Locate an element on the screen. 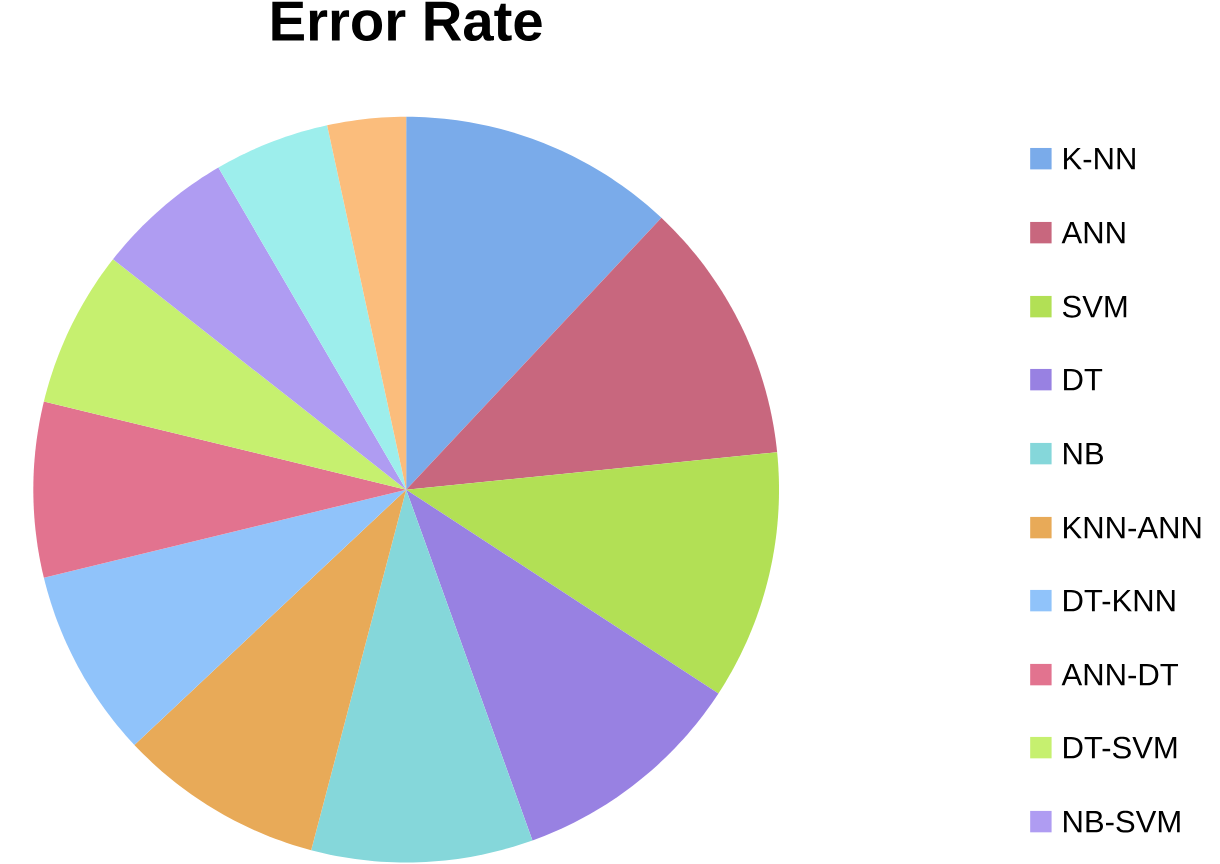 Image resolution: width=1220 pixels, height=864 pixels. legend-label: K-NN is located at coordinates (1099, 158).